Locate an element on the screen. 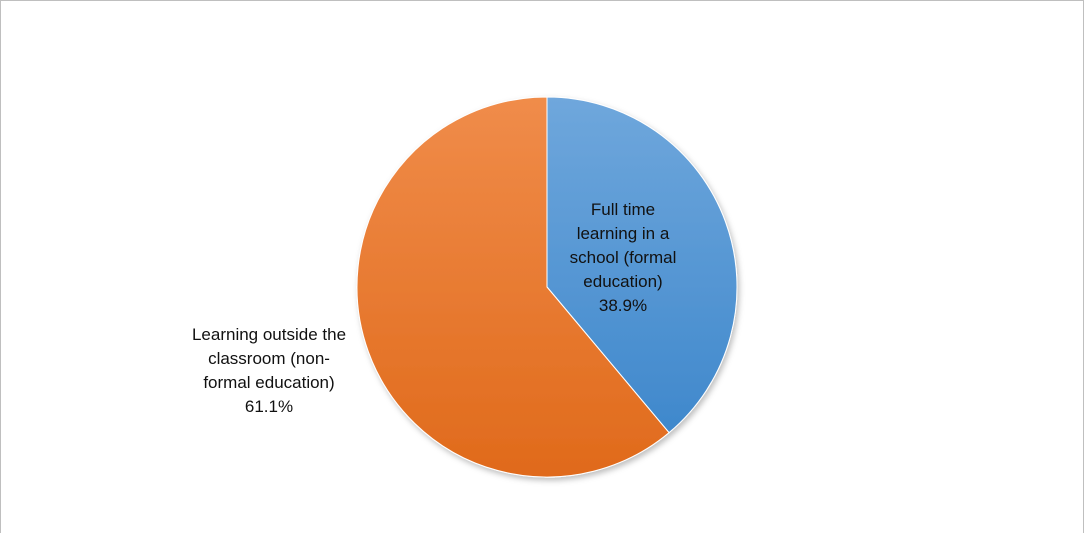 This screenshot has height=533, width=1084. slice-value-label-0: 38.9% is located at coordinates (623, 305).